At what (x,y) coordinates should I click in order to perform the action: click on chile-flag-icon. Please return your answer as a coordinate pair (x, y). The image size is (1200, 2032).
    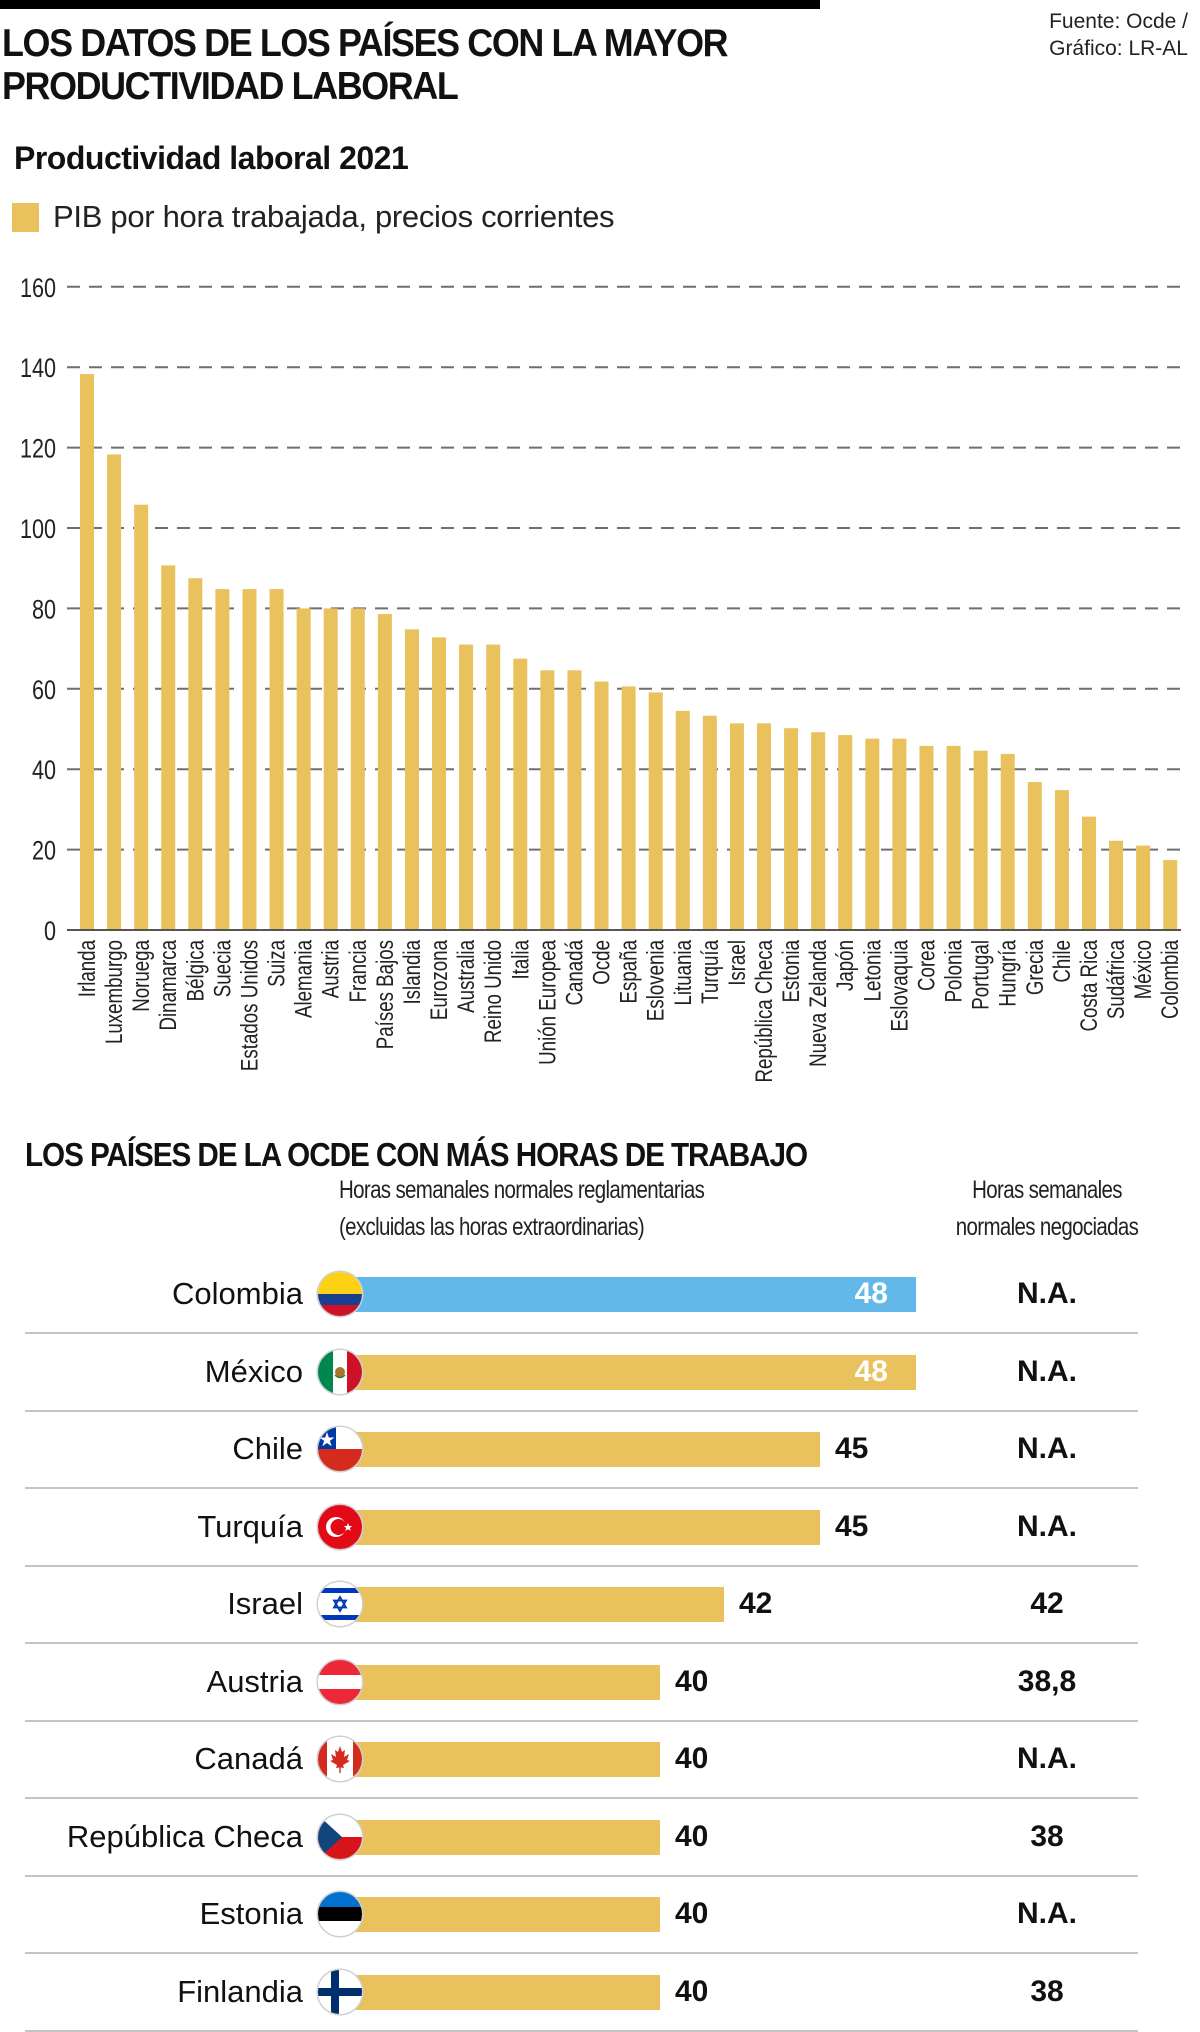
    Looking at the image, I should click on (340, 1449).